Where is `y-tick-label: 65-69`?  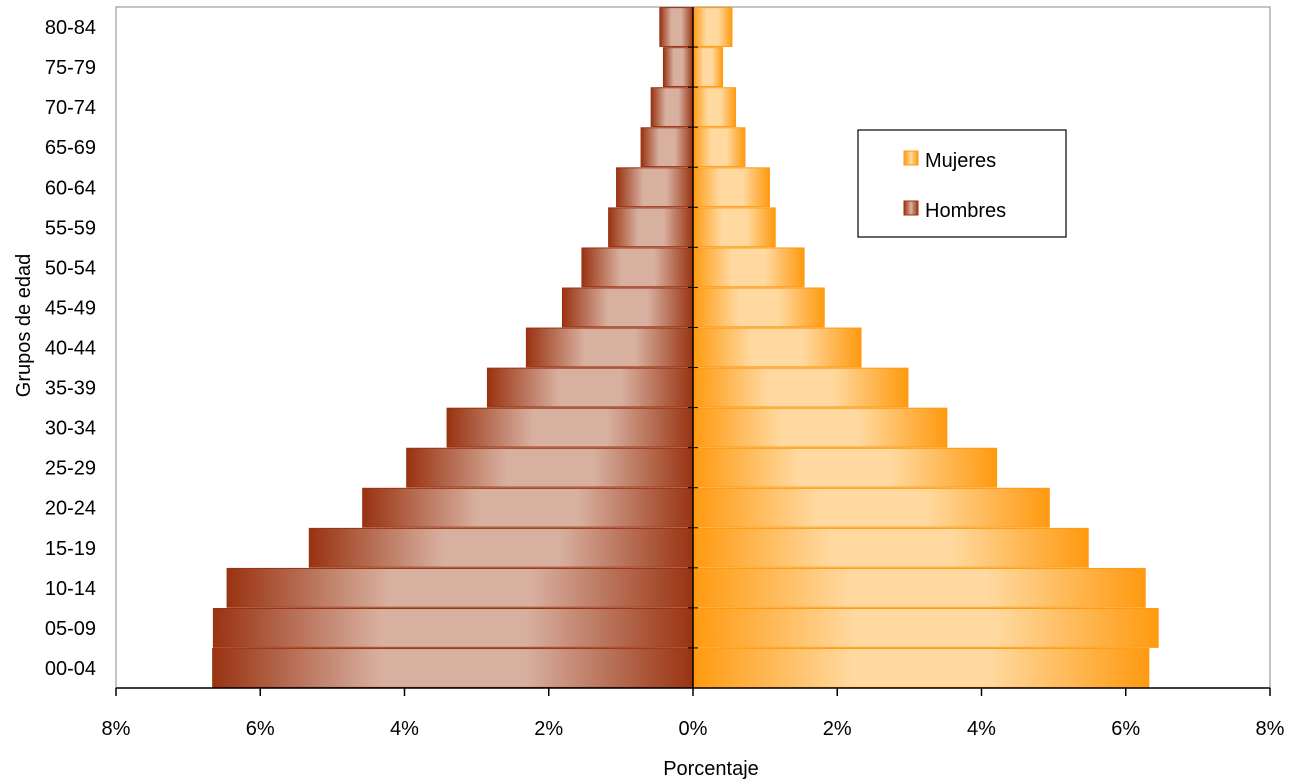
y-tick-label: 65-69 is located at coordinates (70, 148).